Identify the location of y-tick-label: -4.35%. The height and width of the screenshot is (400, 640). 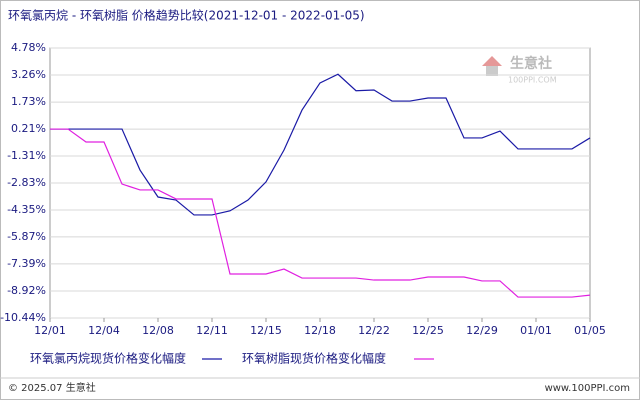
(26, 209).